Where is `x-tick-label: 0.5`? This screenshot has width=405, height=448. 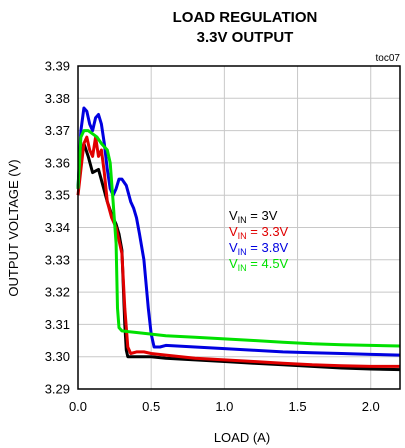 x-tick-label: 0.5 is located at coordinates (151, 406).